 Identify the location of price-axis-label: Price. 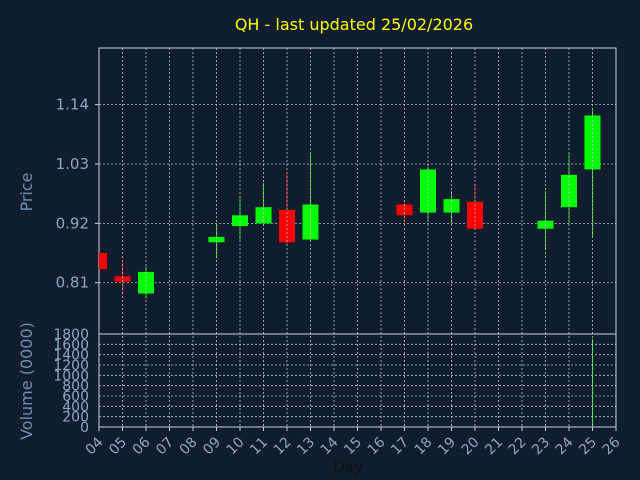
(26, 191).